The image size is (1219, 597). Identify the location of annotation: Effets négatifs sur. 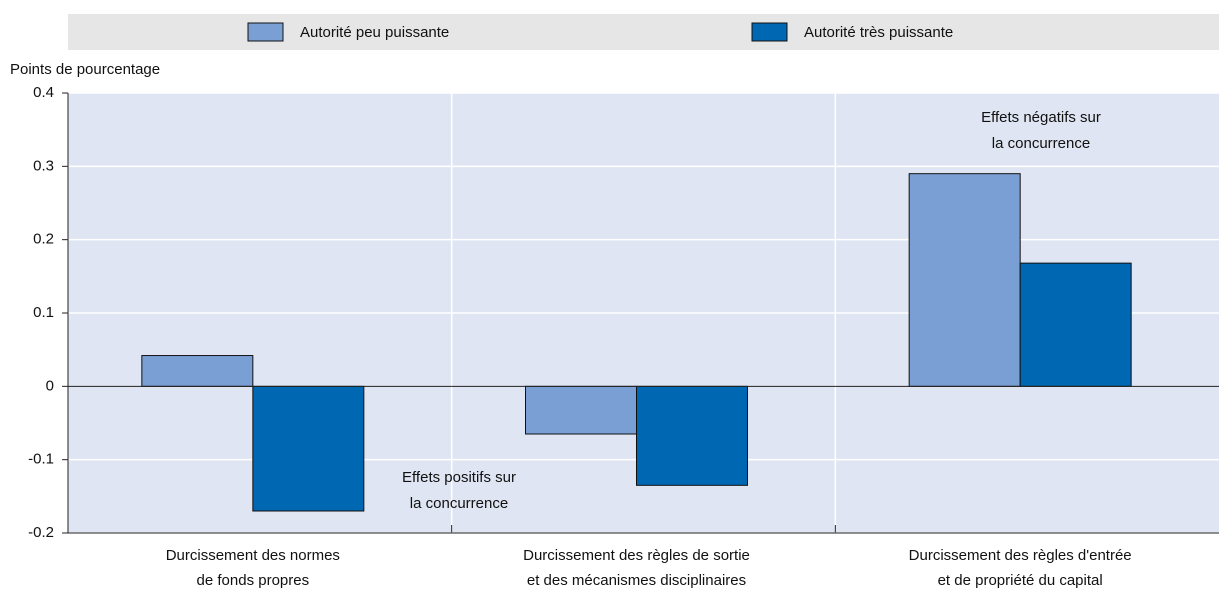
(1041, 117).